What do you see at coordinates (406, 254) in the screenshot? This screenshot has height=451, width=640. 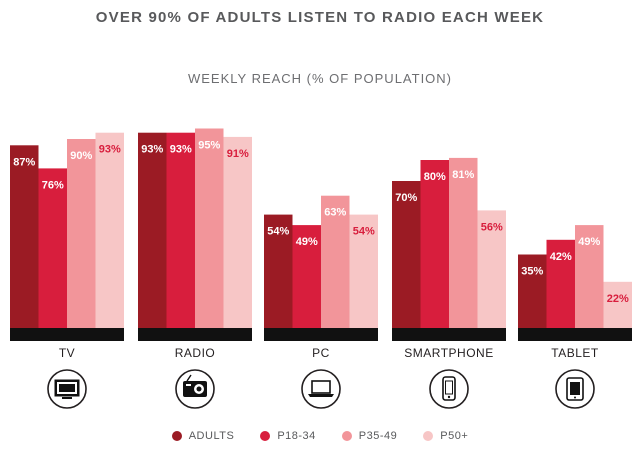 I see `bar-smartphone-adults` at bounding box center [406, 254].